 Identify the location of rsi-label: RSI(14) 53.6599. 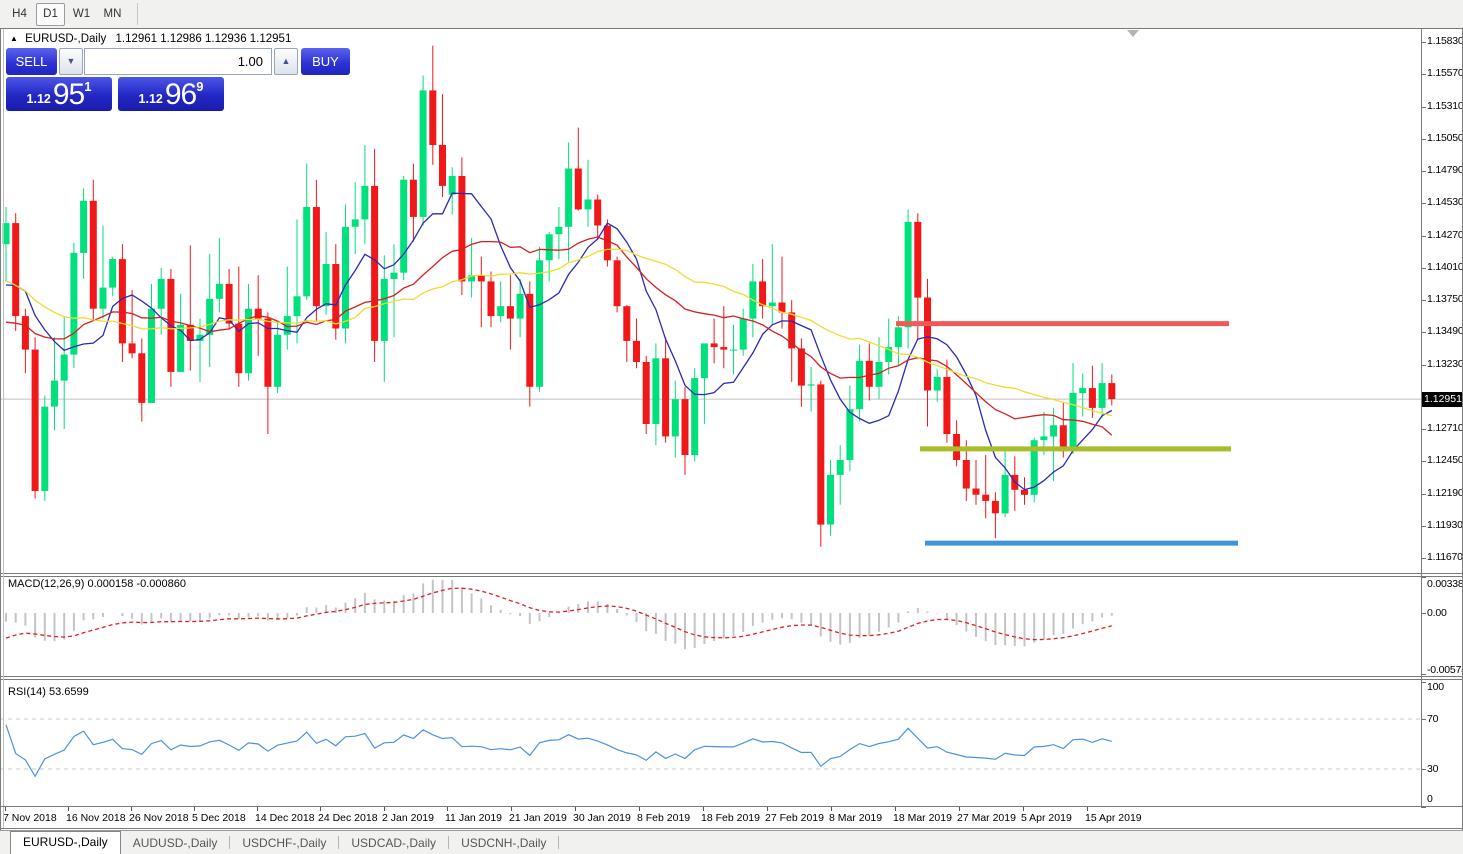
(48, 692).